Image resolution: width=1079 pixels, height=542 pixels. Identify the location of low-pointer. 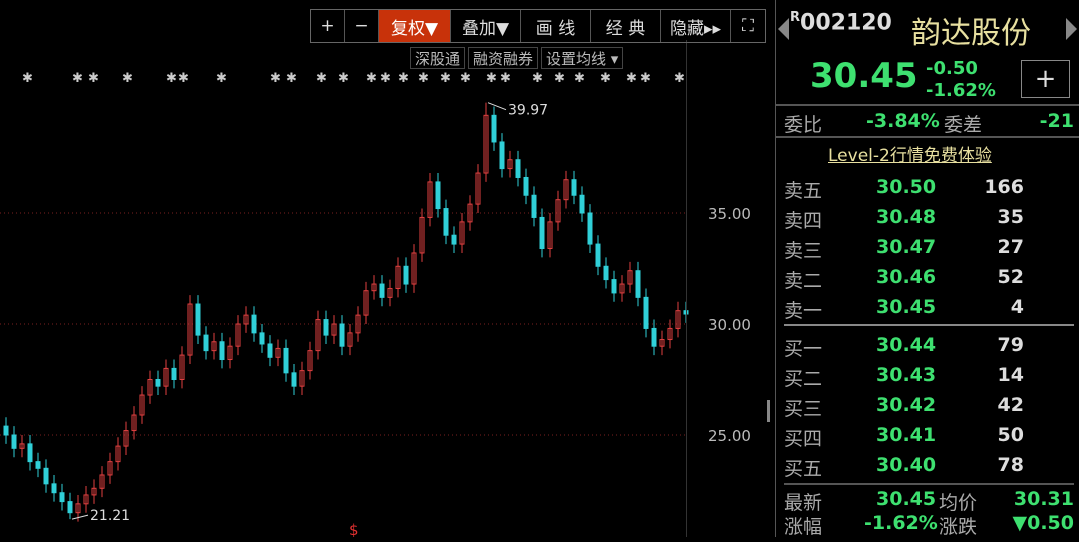
(80, 517).